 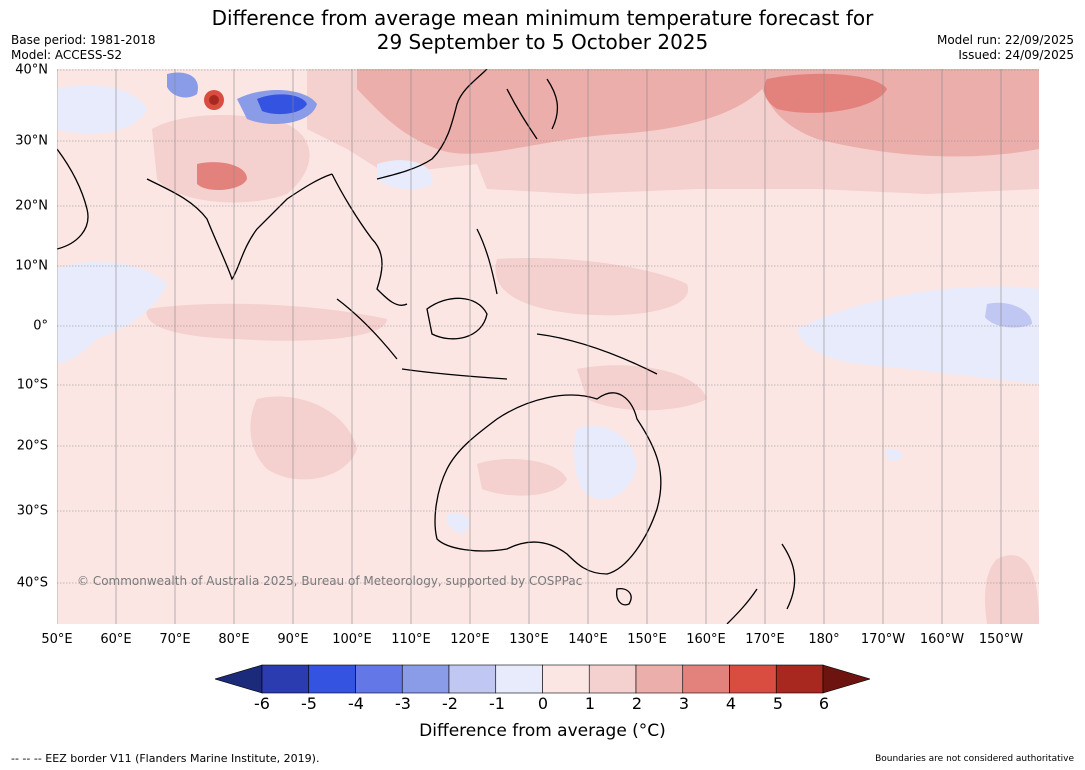 What do you see at coordinates (637, 703) in the screenshot?
I see `colorbar-tick-label: 2` at bounding box center [637, 703].